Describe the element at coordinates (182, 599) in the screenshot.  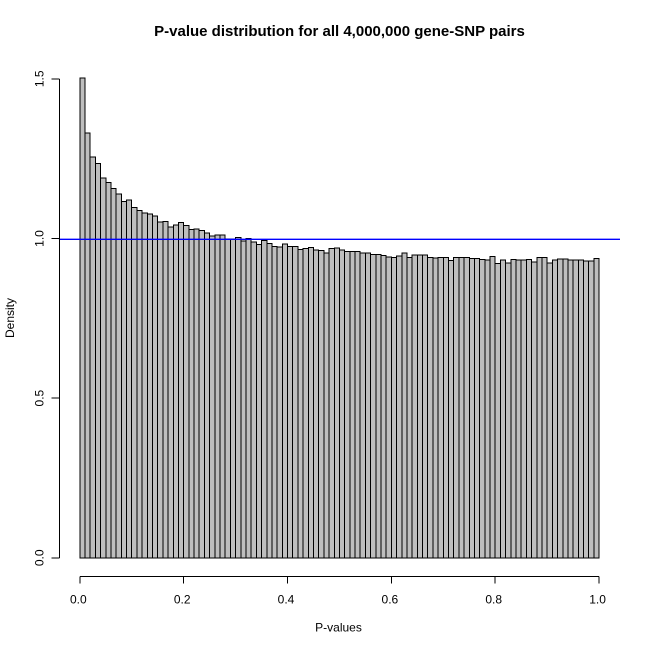
I see `svg-text: 0.2` at that location.